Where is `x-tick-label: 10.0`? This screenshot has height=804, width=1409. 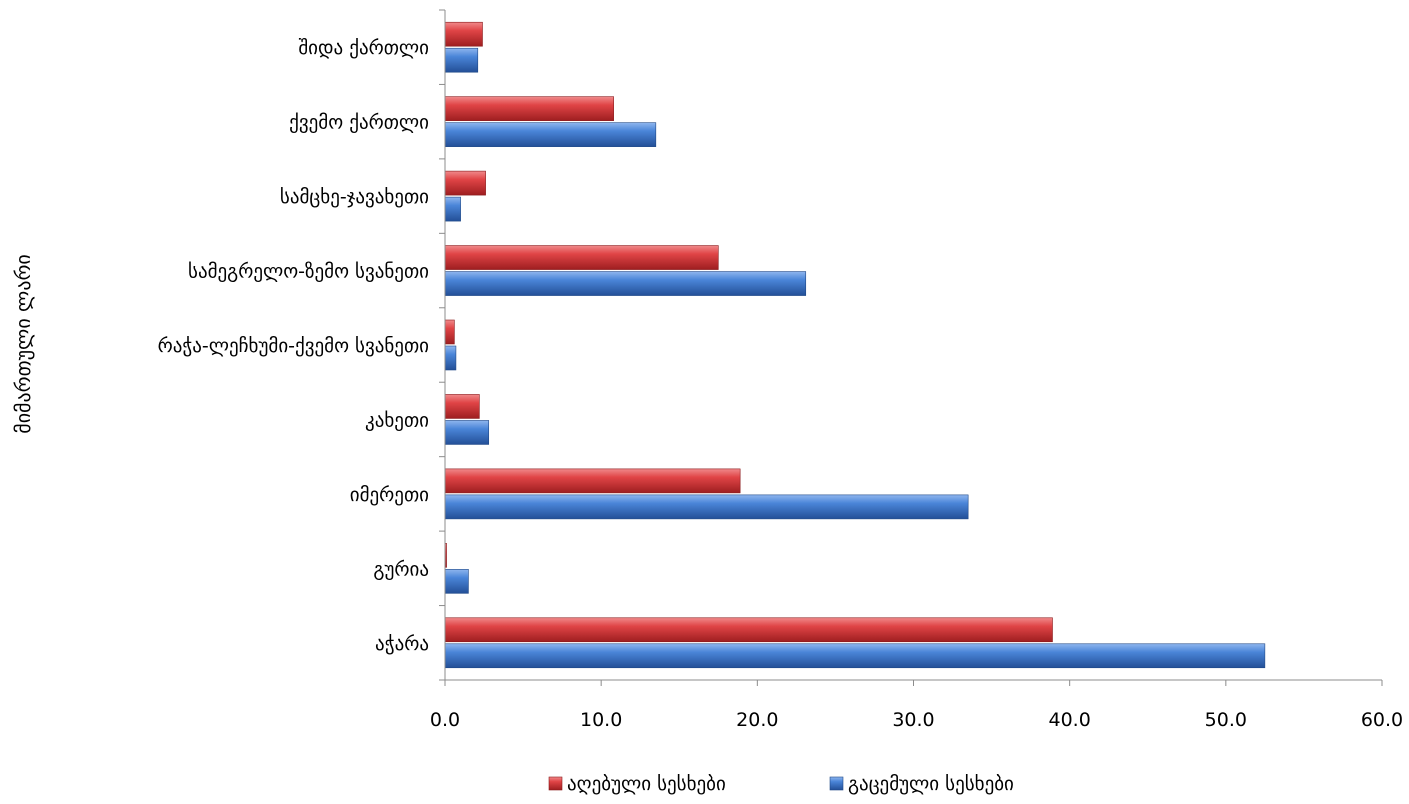
x-tick-label: 10.0 is located at coordinates (601, 720).